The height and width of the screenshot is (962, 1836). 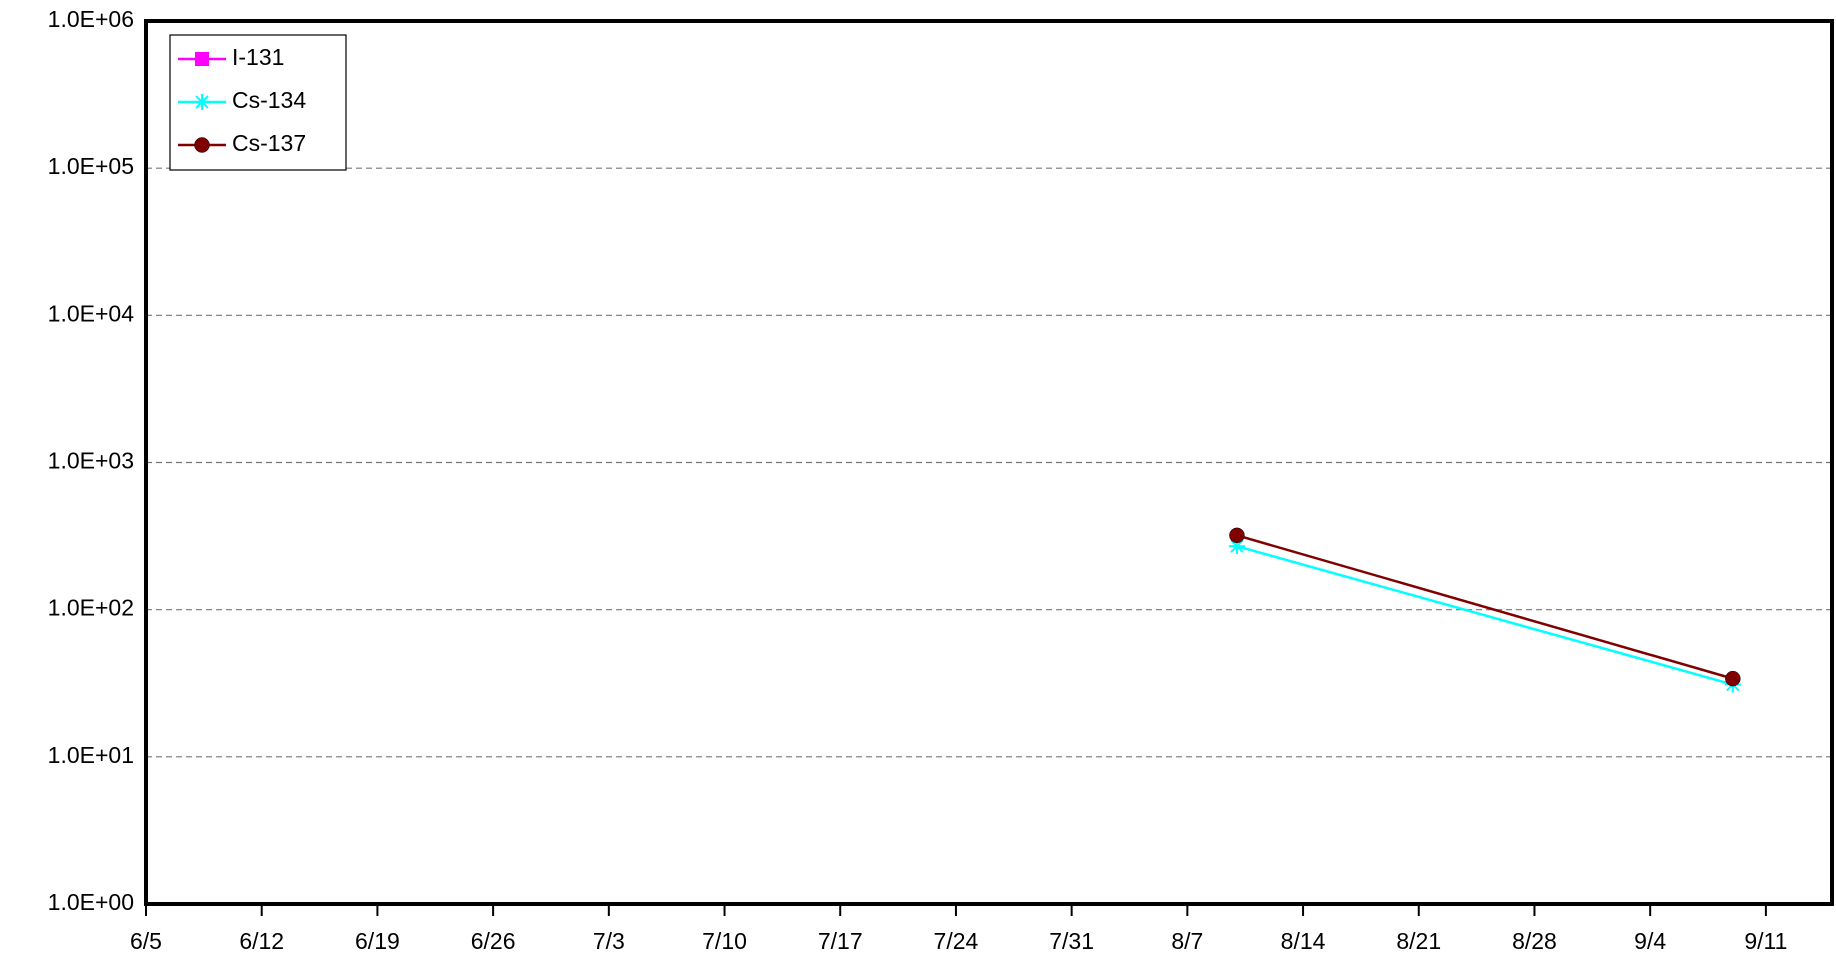 What do you see at coordinates (91, 608) in the screenshot?
I see `y-tick-label: 1.0E+02` at bounding box center [91, 608].